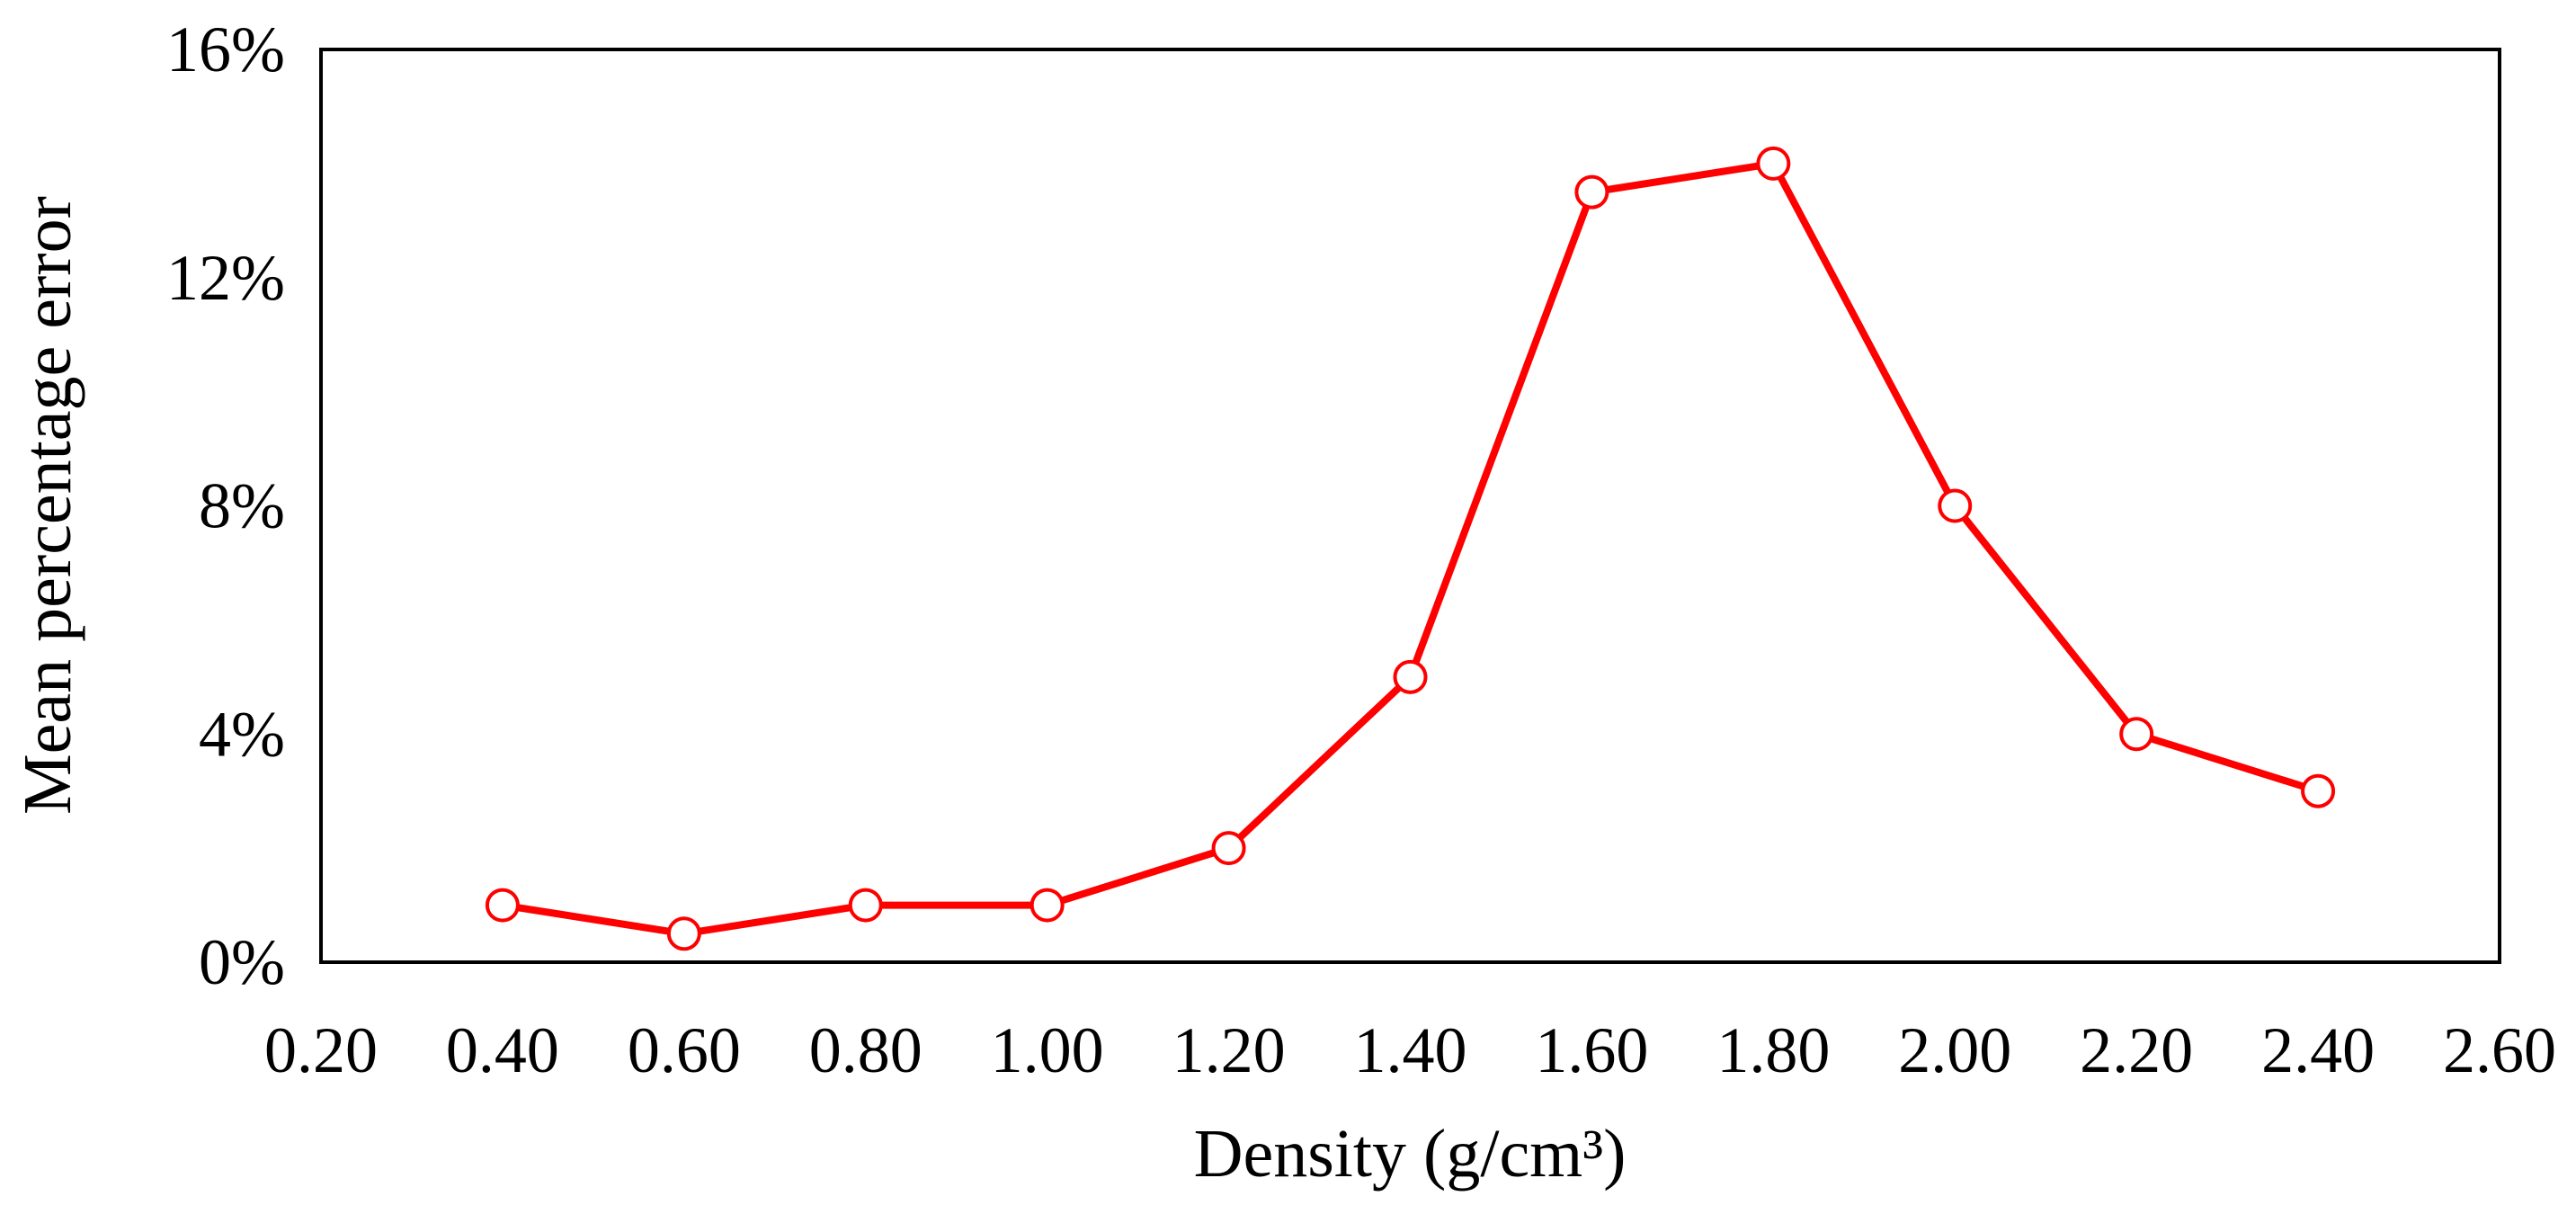 The width and height of the screenshot is (2576, 1214). I want to click on y-tick-label: 12%, so click(226, 278).